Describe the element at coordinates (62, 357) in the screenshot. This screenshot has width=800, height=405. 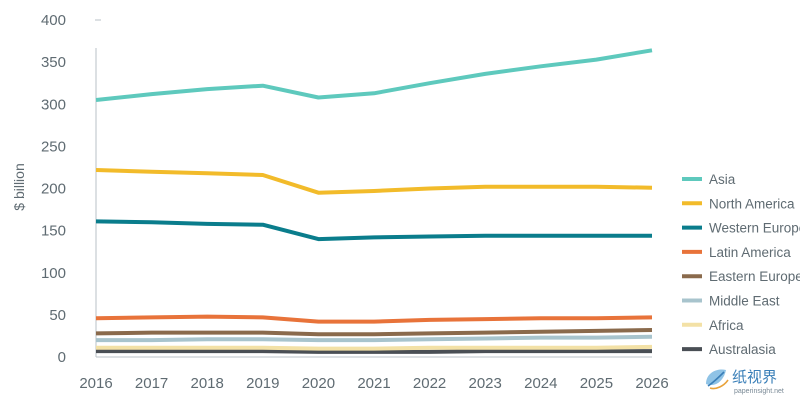
I see `y-tick-label: 0` at that location.